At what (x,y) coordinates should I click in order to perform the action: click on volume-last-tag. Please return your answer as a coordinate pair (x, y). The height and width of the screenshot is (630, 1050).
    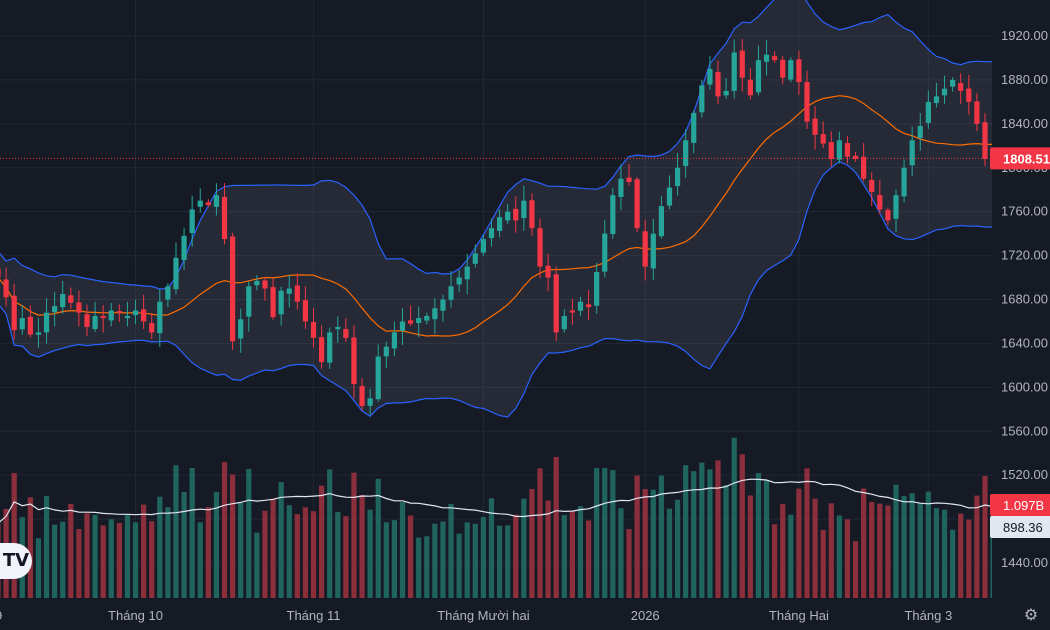
    Looking at the image, I should click on (1020, 505).